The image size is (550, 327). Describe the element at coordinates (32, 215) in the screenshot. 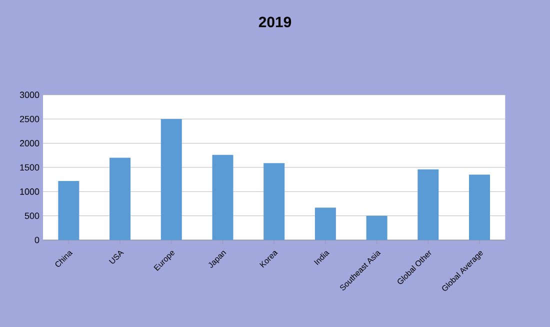

I see `y-tick-label: 500` at that location.